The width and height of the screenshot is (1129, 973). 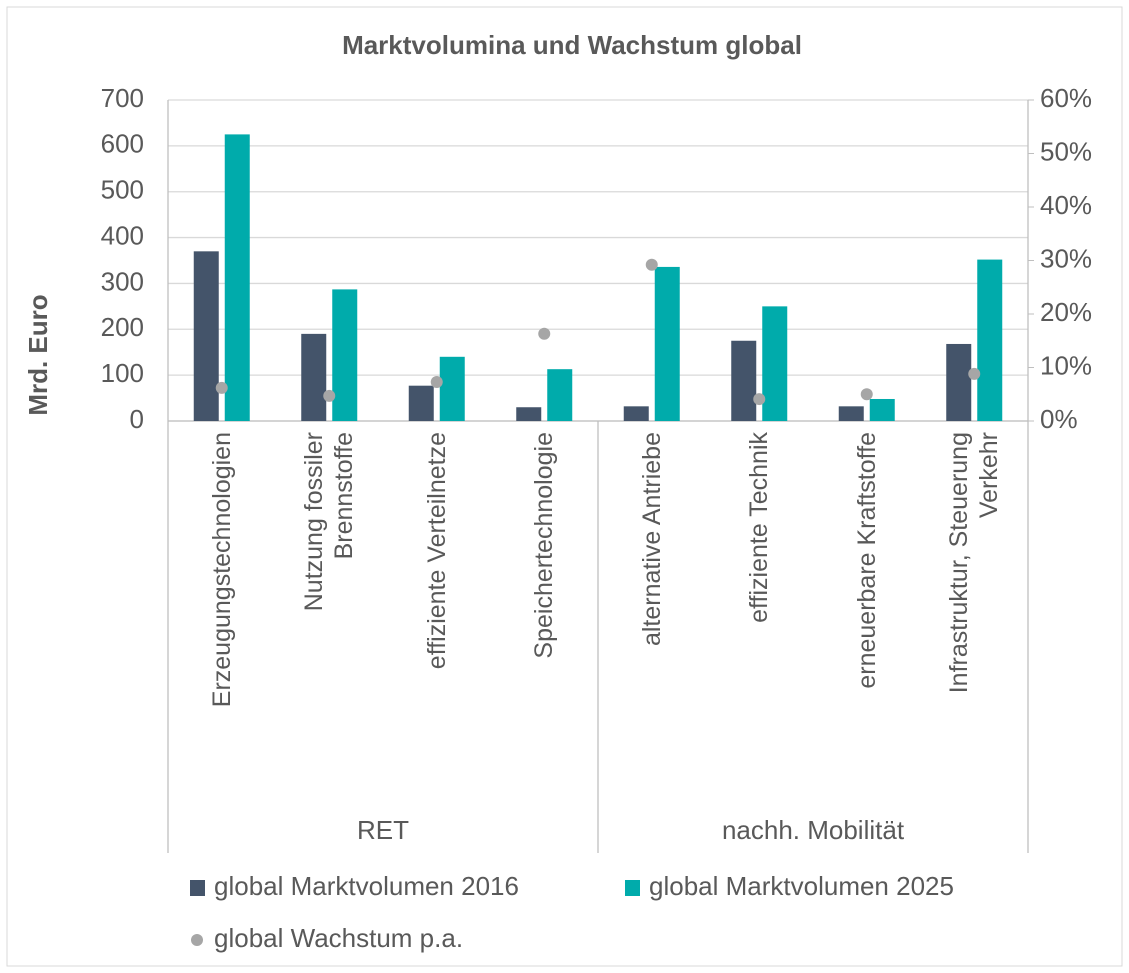 What do you see at coordinates (122, 144) in the screenshot?
I see `y-tick-label: 600` at bounding box center [122, 144].